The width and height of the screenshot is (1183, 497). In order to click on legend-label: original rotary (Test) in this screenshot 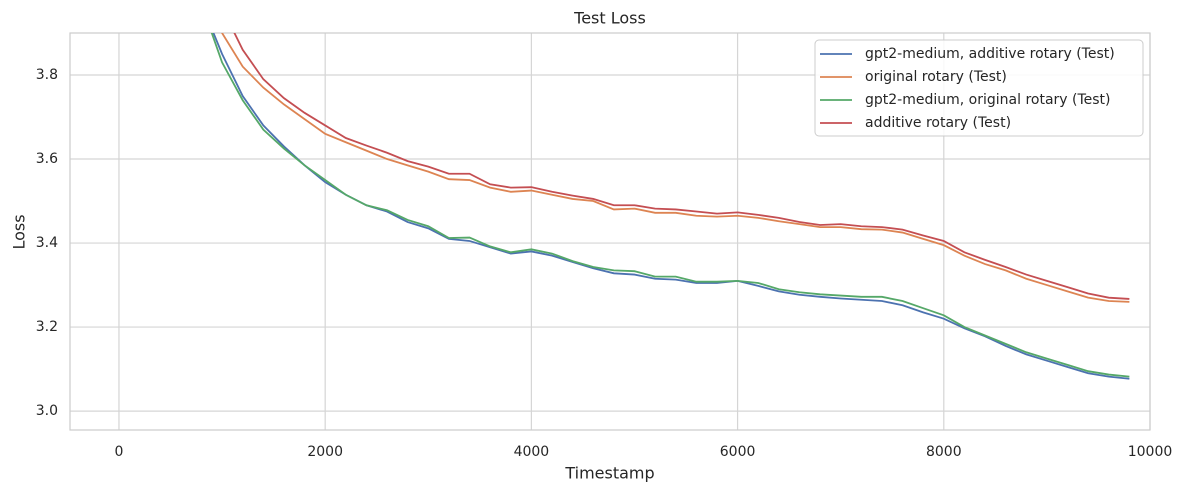, I will do `click(936, 77)`.